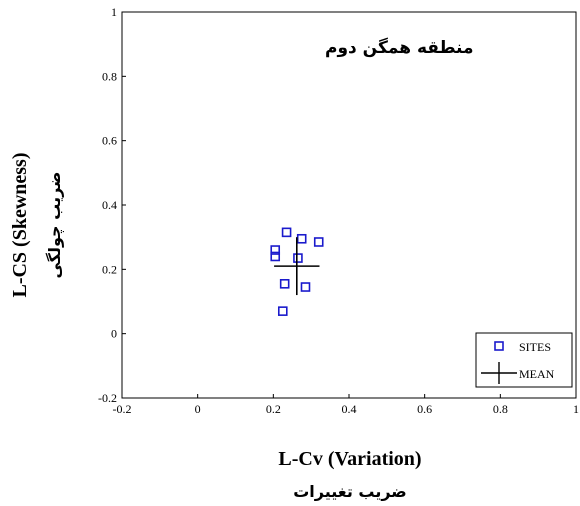  Describe the element at coordinates (297, 271) in the screenshot. I see `data-marks` at that location.